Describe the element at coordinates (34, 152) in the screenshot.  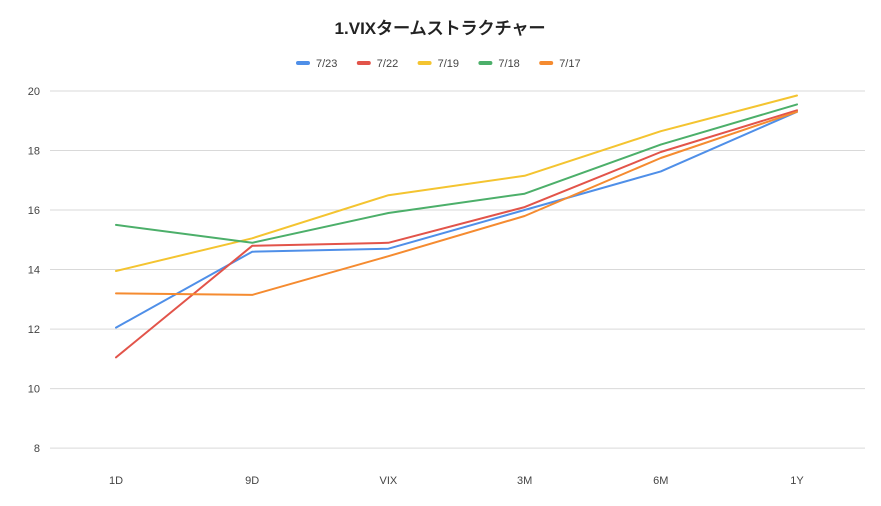
I see `y-tick-label: 18` at that location.